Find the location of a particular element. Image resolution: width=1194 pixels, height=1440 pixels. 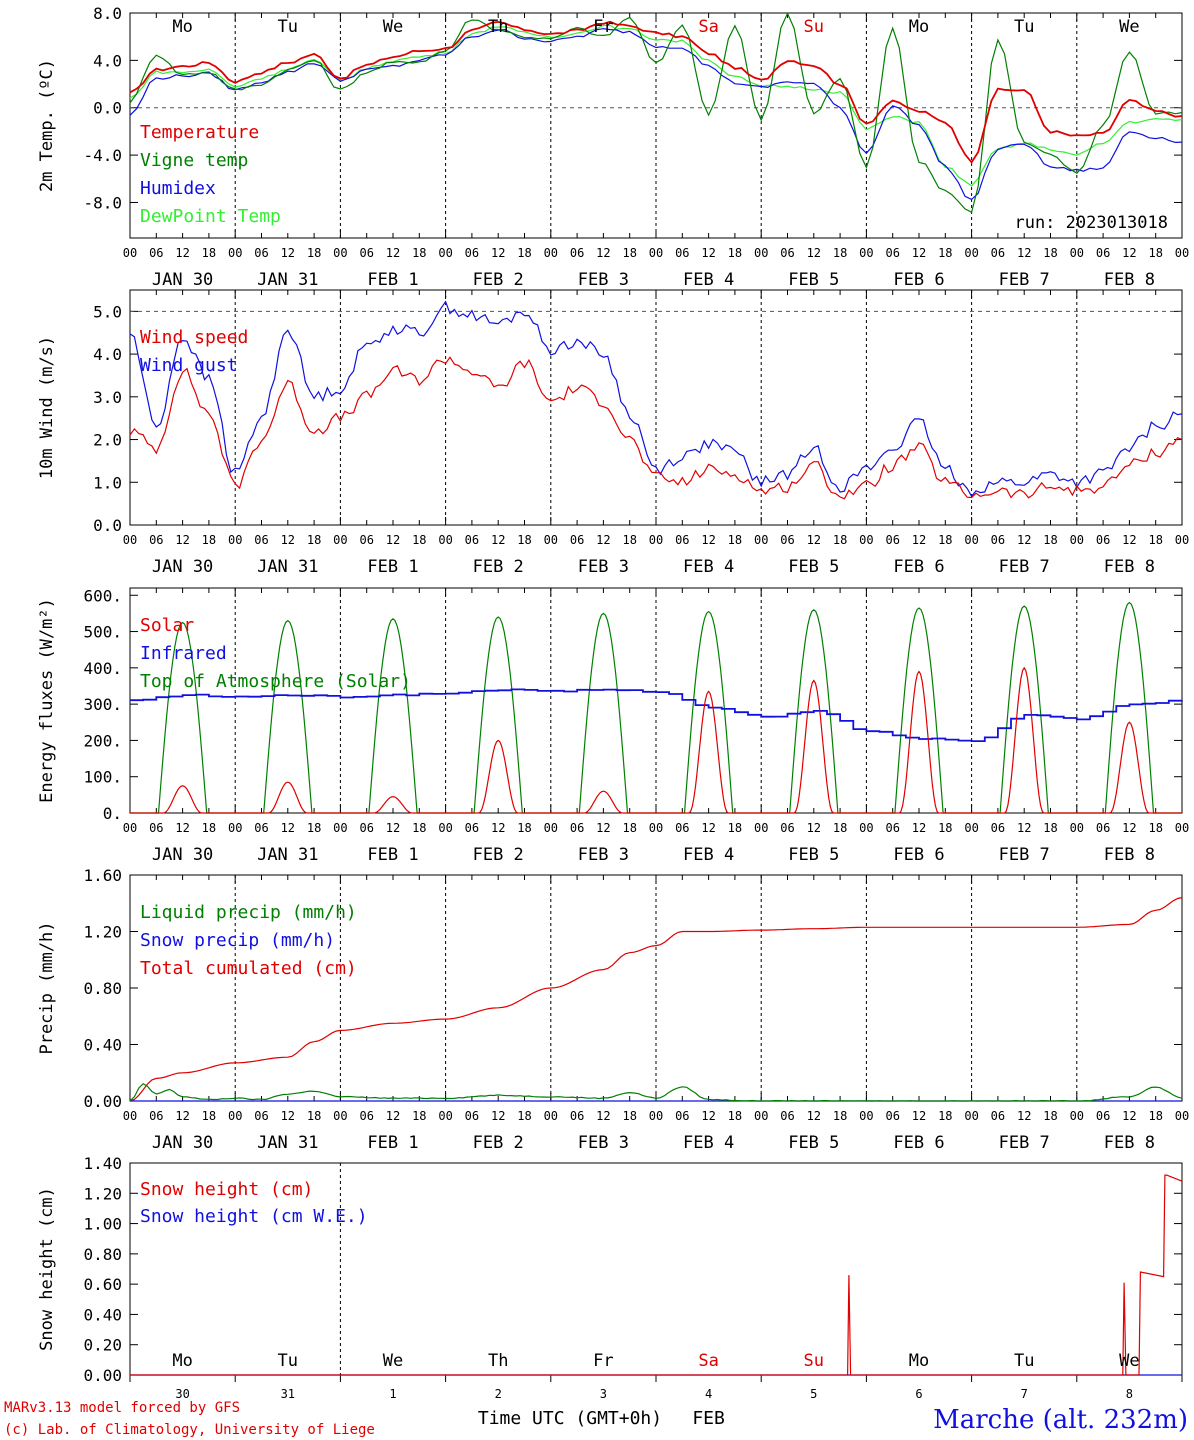

date-label: FEB 1 is located at coordinates (392, 567).